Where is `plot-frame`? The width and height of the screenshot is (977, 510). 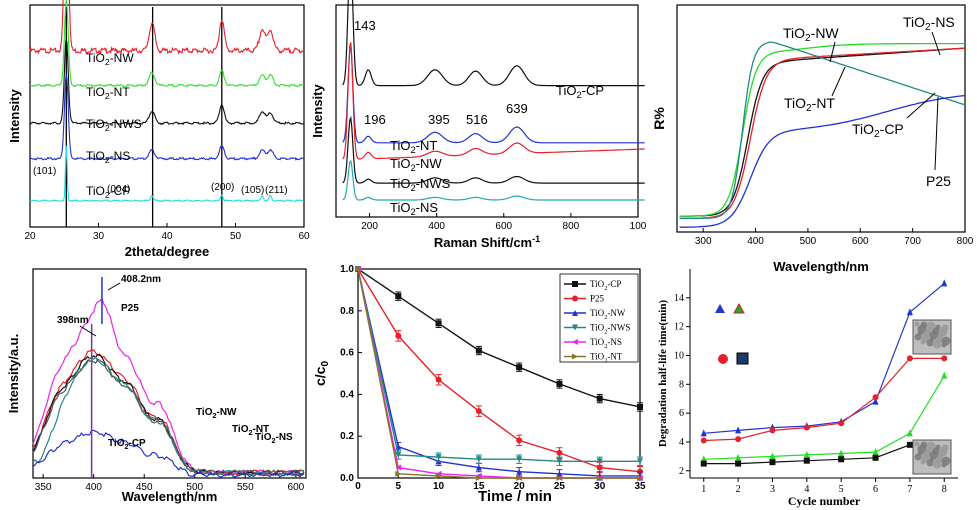 plot-frame is located at coordinates (821, 118).